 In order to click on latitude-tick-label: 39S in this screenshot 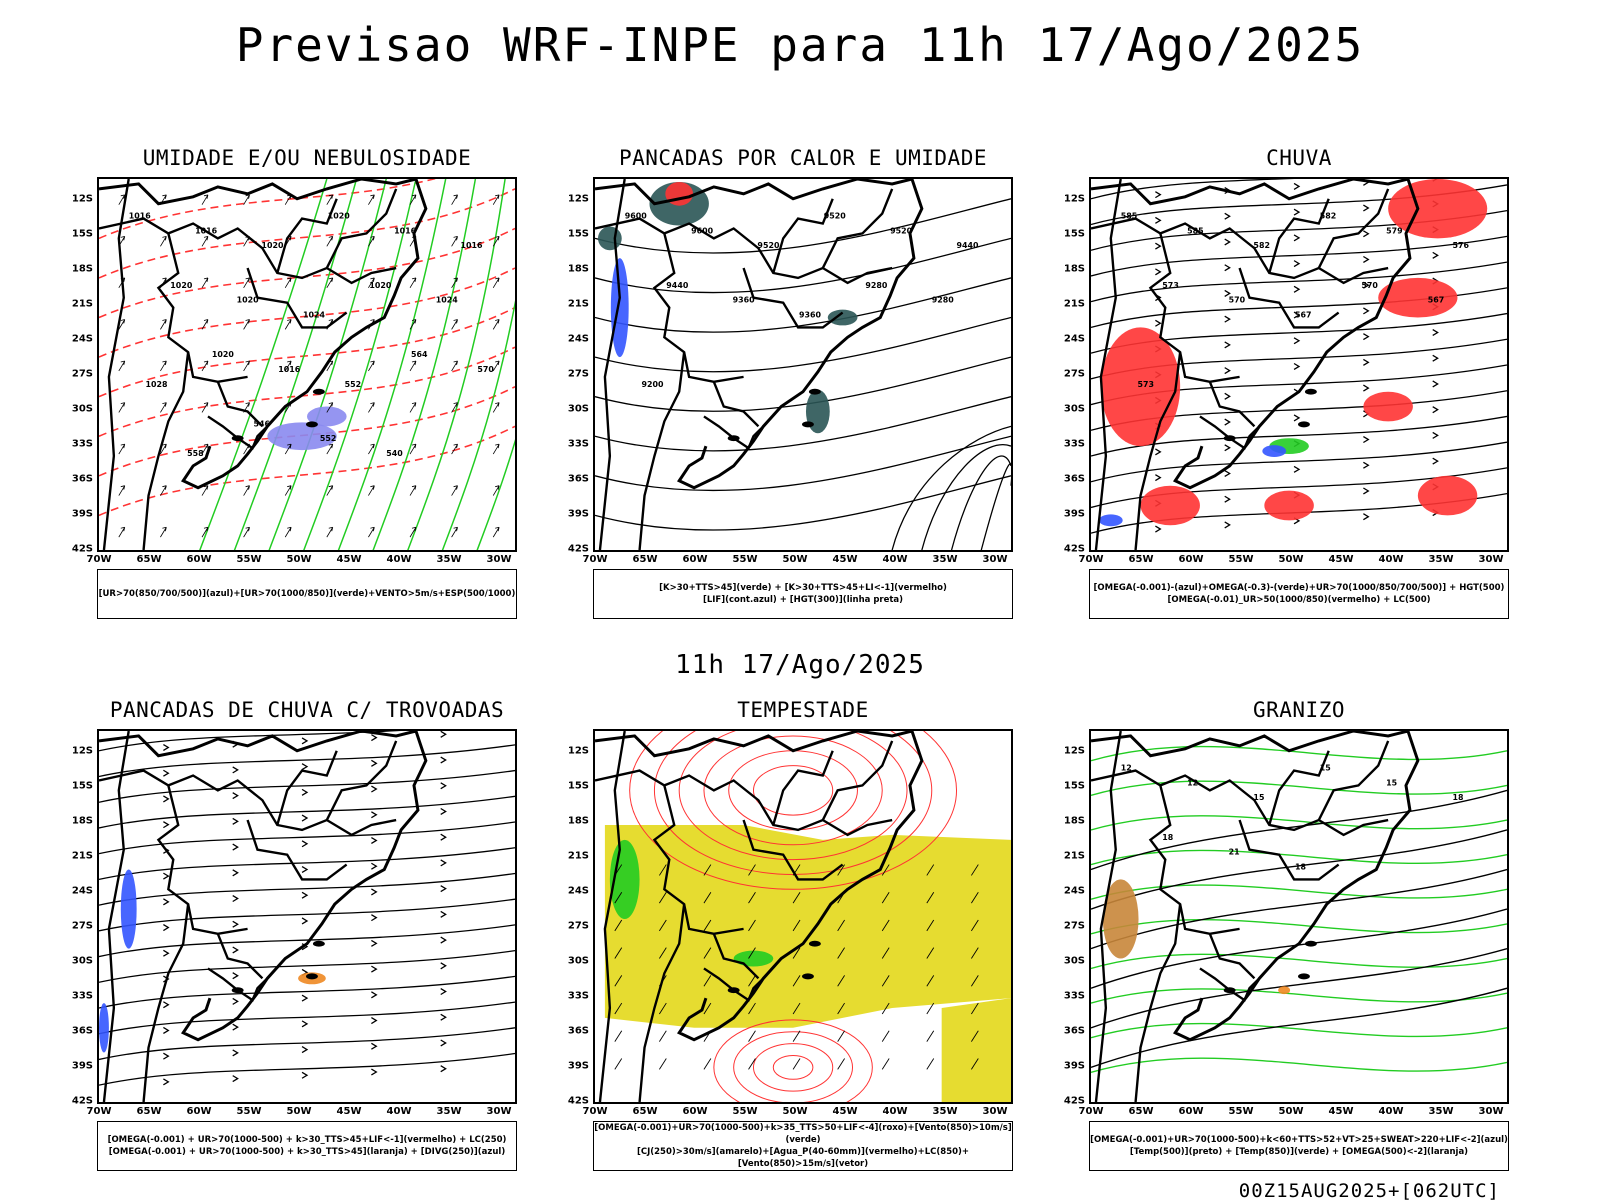, I will do `click(82, 1066)`.